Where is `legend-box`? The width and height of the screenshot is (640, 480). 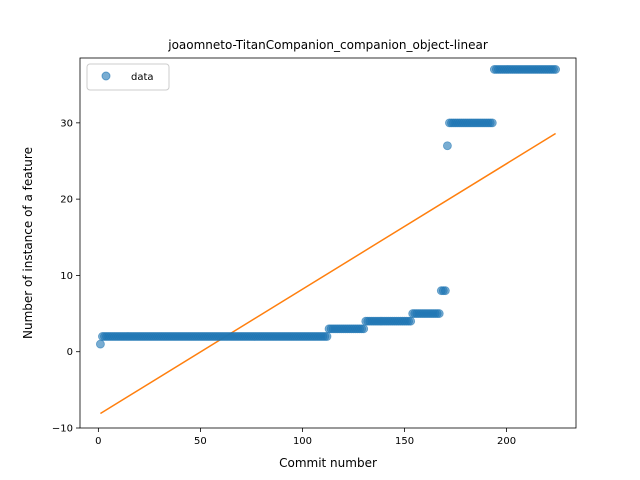
legend-box is located at coordinates (128, 77).